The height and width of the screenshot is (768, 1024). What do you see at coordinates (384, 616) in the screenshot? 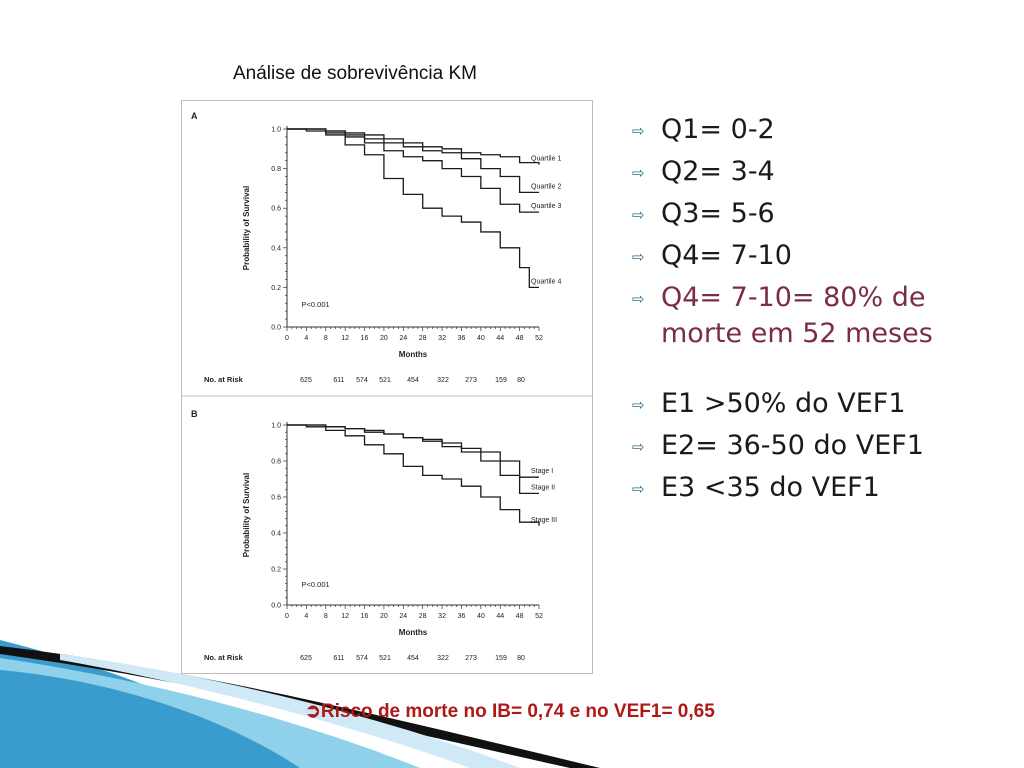
I see `panel-b-x-tick-label: 20` at bounding box center [384, 616].